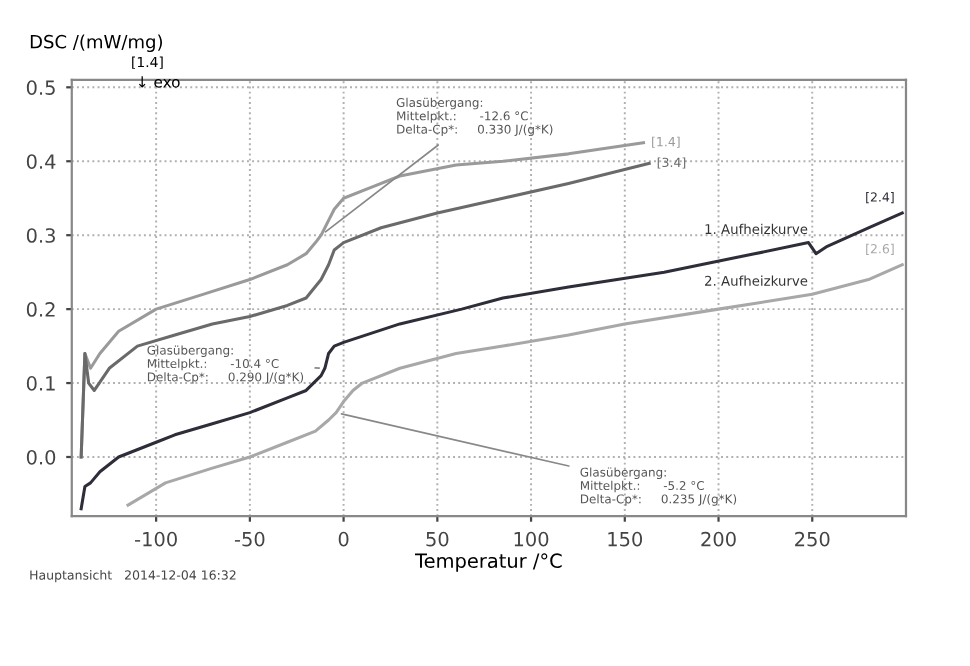 The image size is (970, 666). I want to click on y-tick-label: 0.0, so click(41, 457).